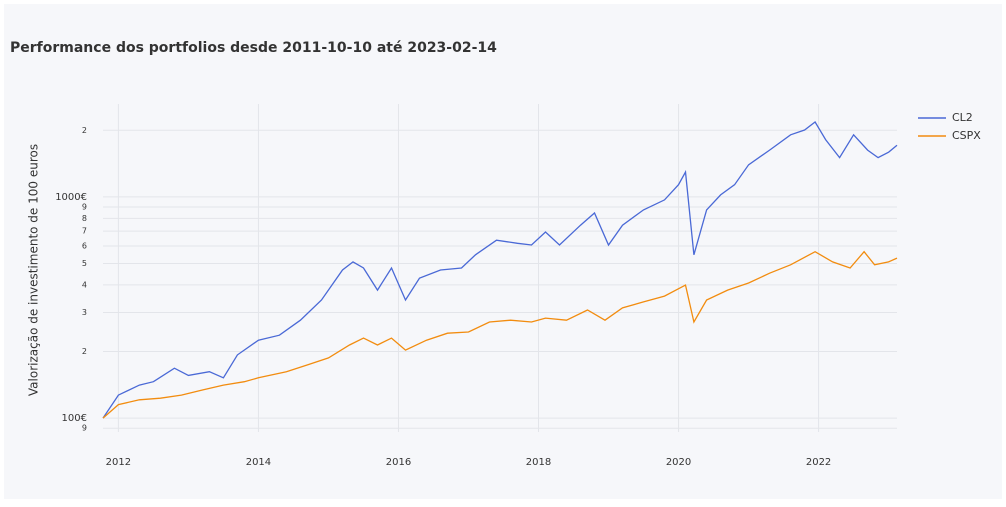 This screenshot has height=507, width=1006. What do you see at coordinates (258, 462) in the screenshot?
I see `x-tick-label: 2014` at bounding box center [258, 462].